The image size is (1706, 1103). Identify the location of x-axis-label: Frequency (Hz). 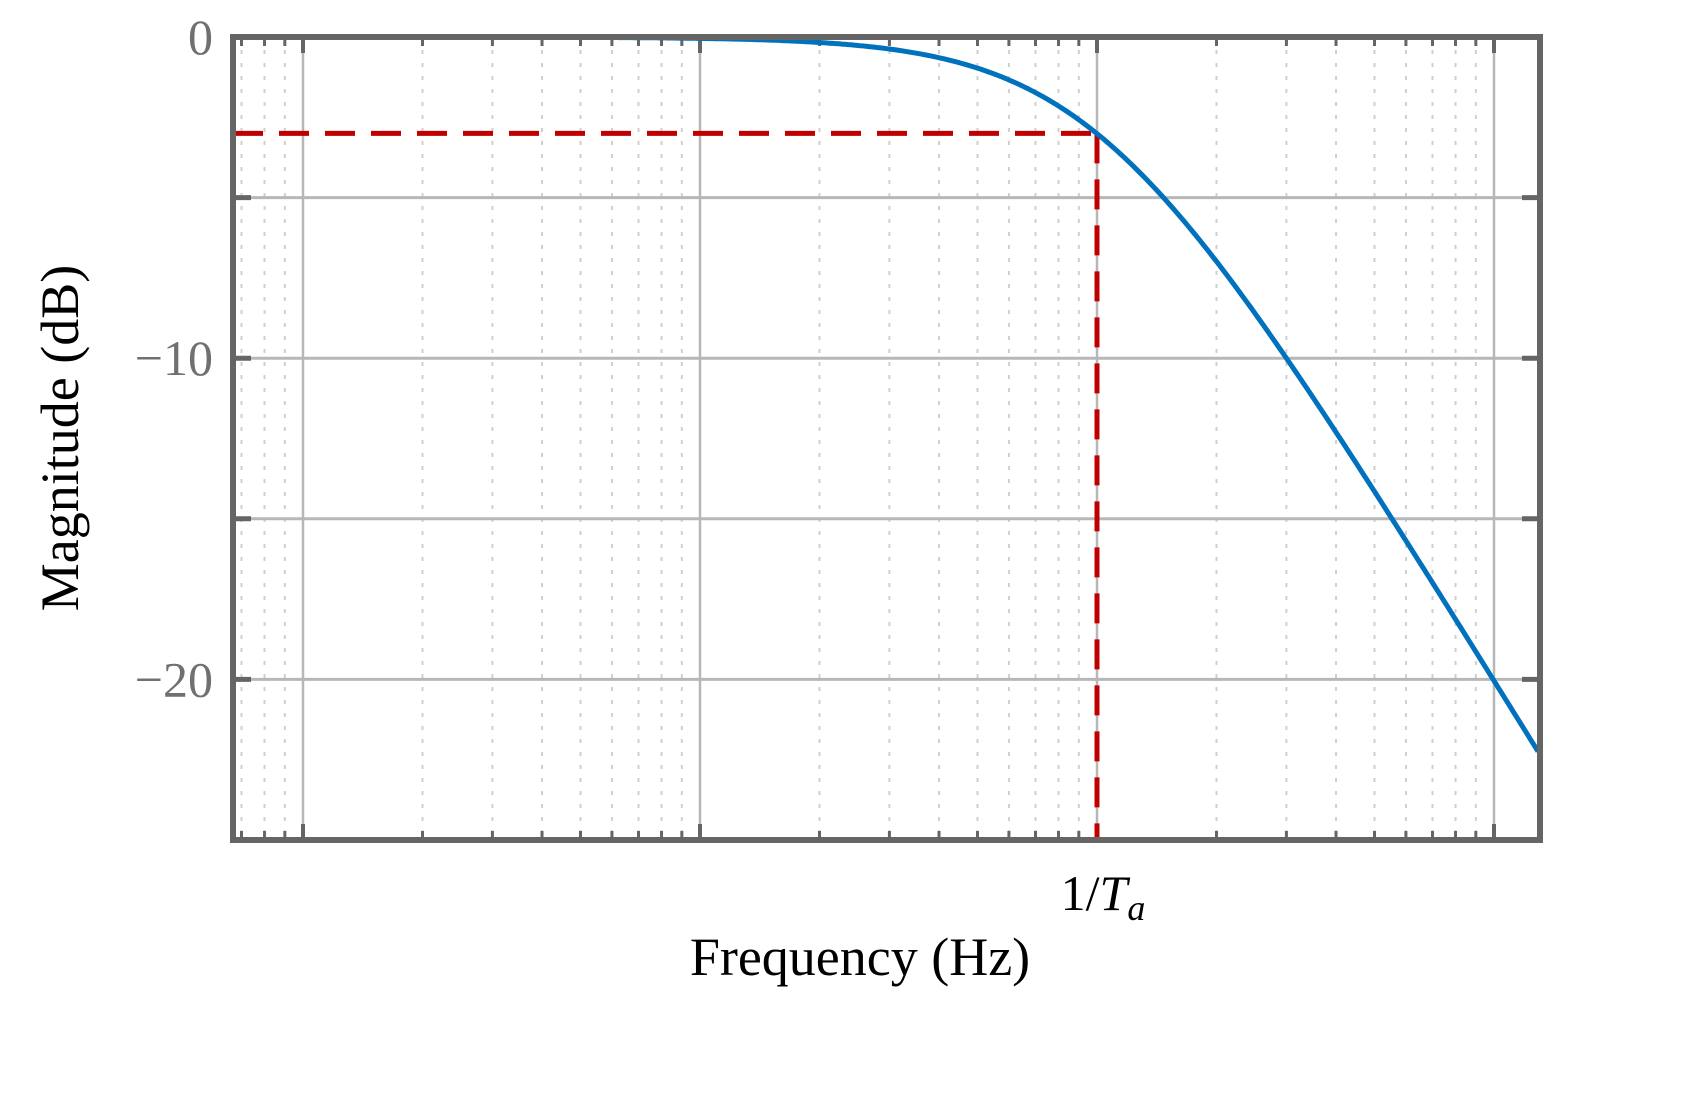
(860, 957).